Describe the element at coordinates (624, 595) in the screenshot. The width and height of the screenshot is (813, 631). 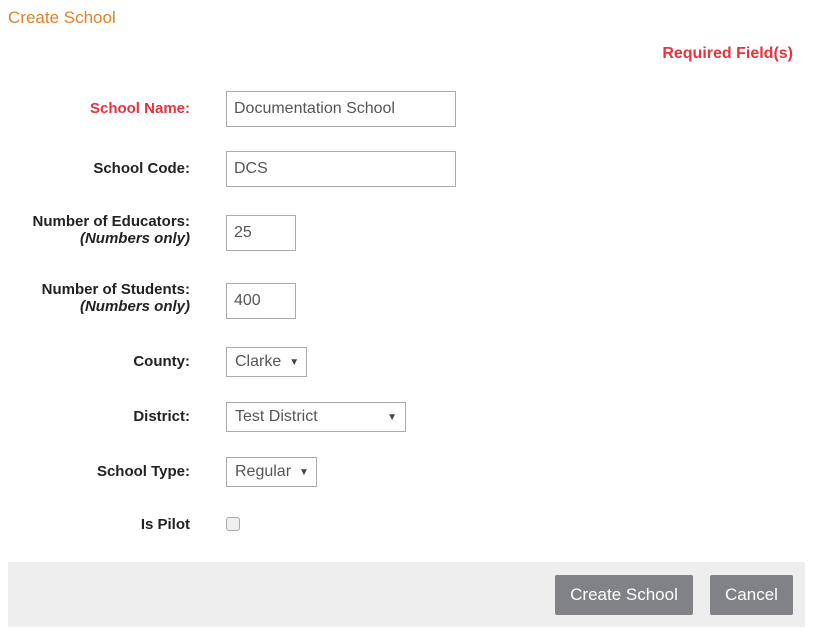
I see `create-school-button: Create School` at that location.